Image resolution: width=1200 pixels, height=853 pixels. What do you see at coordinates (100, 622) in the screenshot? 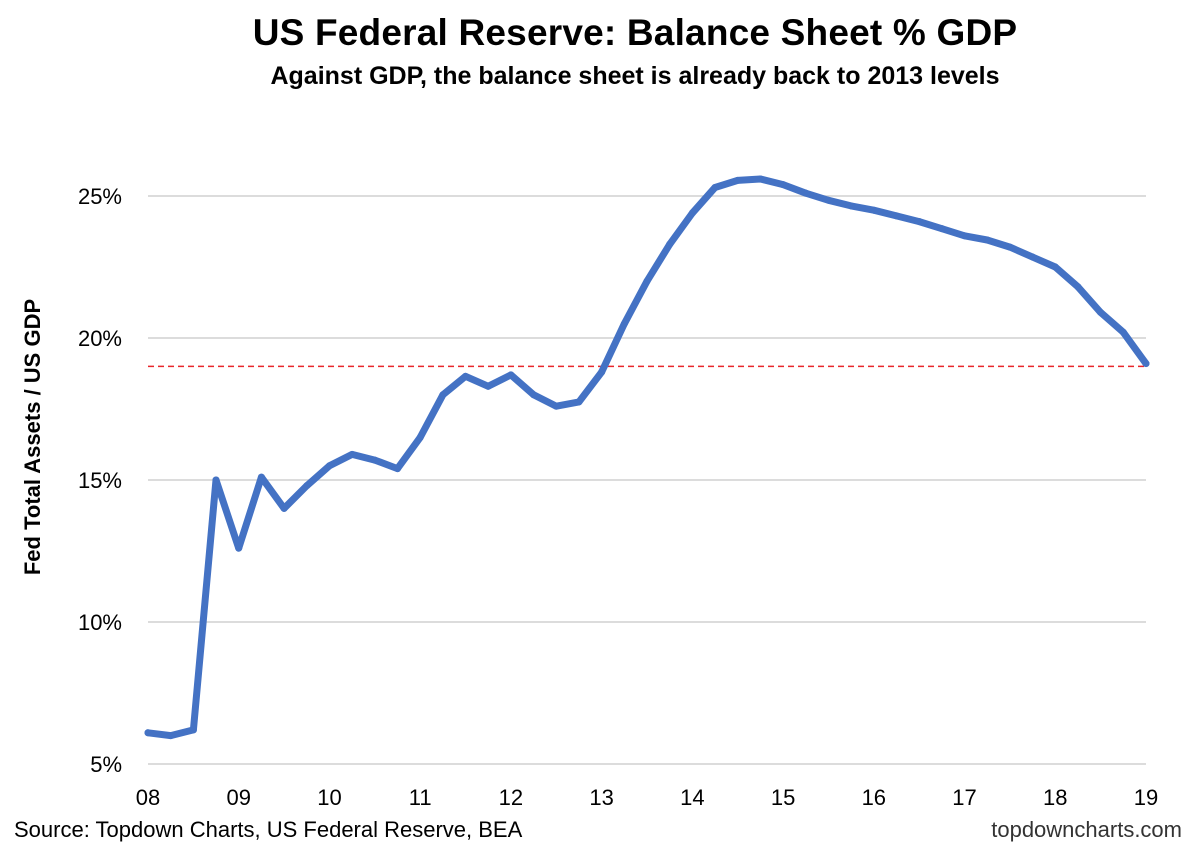
I see `y-tick-label: 10%` at bounding box center [100, 622].